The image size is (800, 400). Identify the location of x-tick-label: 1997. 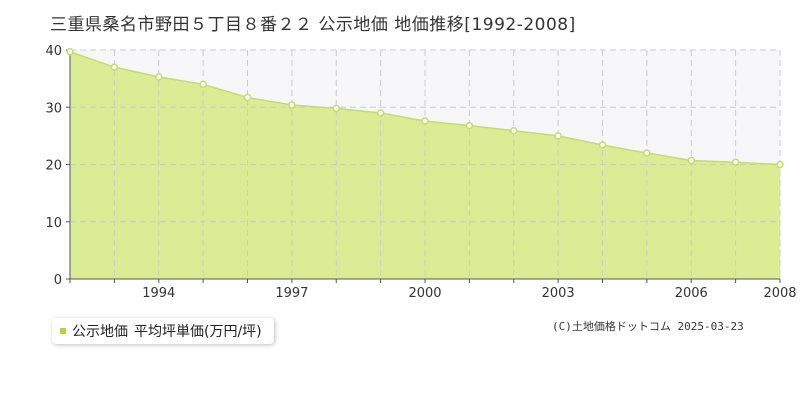
(291, 293).